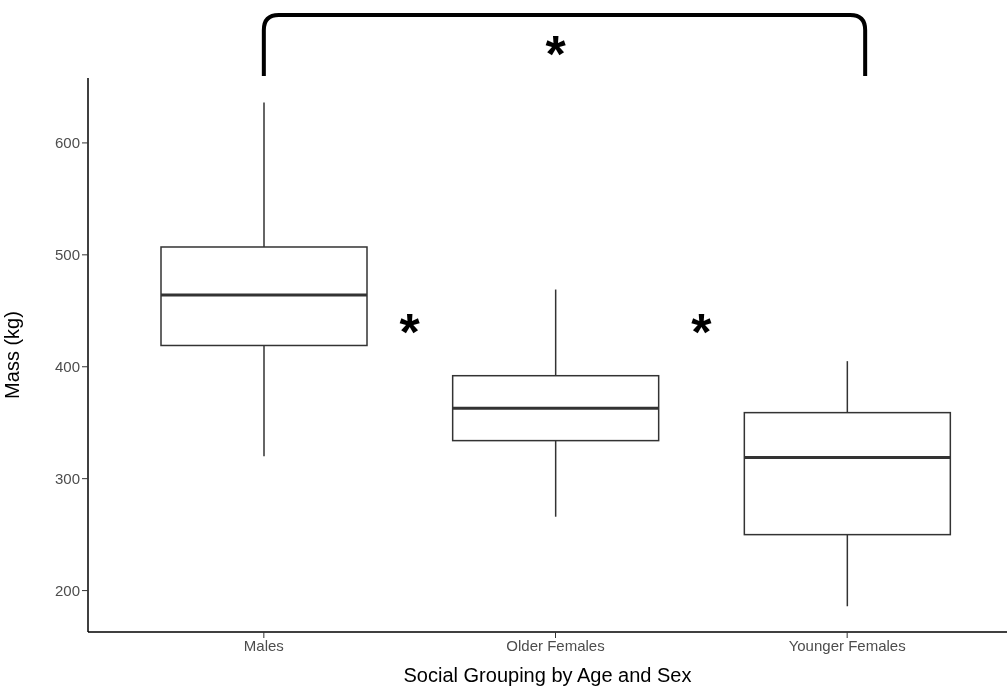 The height and width of the screenshot is (690, 1007). I want to click on x-axis-title: Social Grouping by Age and Sex, so click(547, 675).